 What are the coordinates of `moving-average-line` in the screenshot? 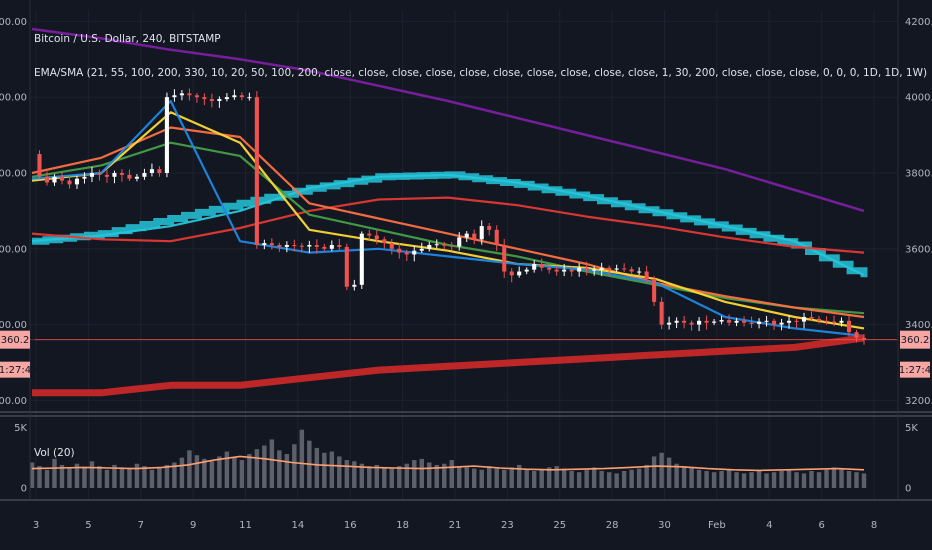 It's located at (448, 225).